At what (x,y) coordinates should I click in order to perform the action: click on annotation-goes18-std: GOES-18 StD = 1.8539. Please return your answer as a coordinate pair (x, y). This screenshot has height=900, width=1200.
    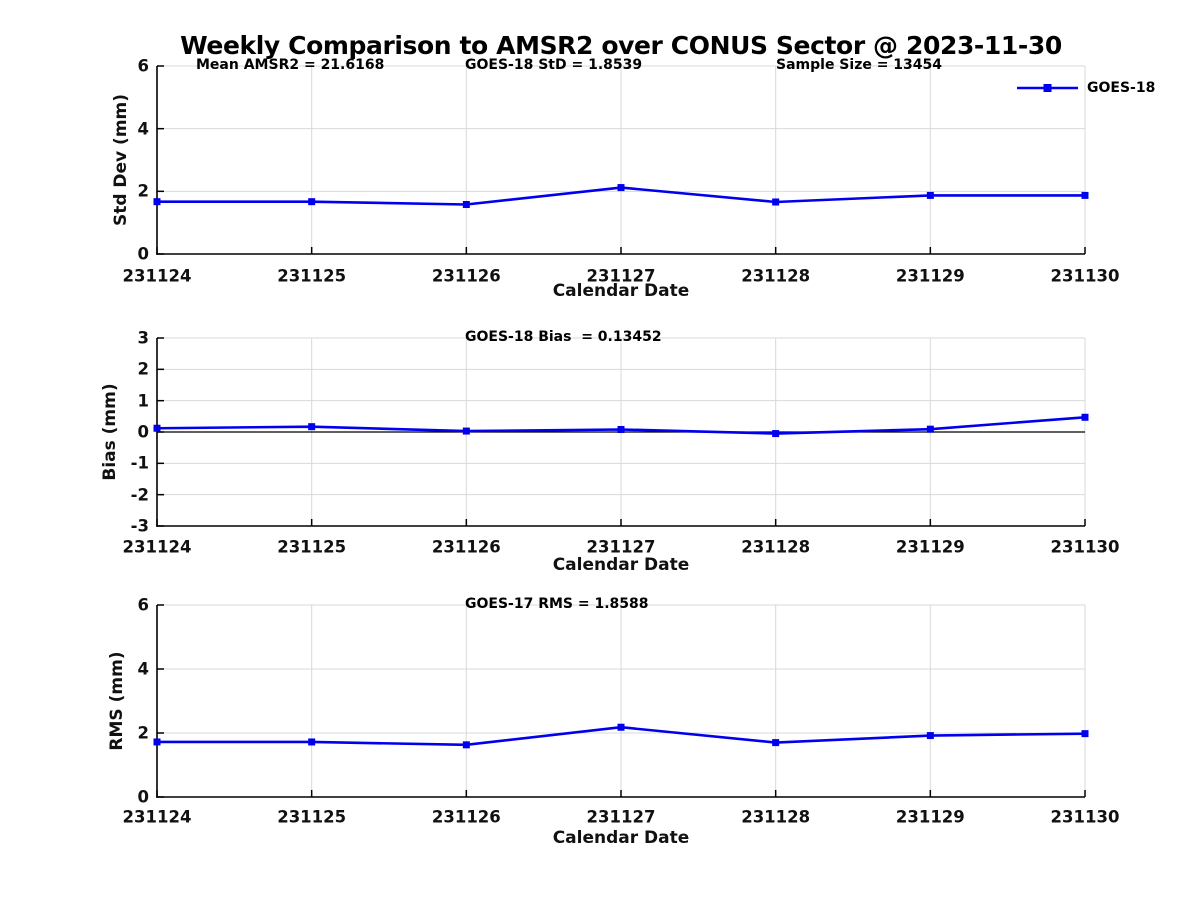
    Looking at the image, I should click on (554, 65).